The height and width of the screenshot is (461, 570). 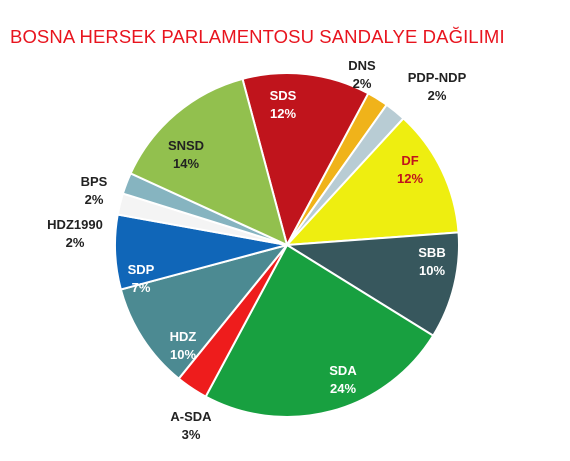 What do you see at coordinates (186, 154) in the screenshot?
I see `slice-label-snsd: SNSD 14%` at bounding box center [186, 154].